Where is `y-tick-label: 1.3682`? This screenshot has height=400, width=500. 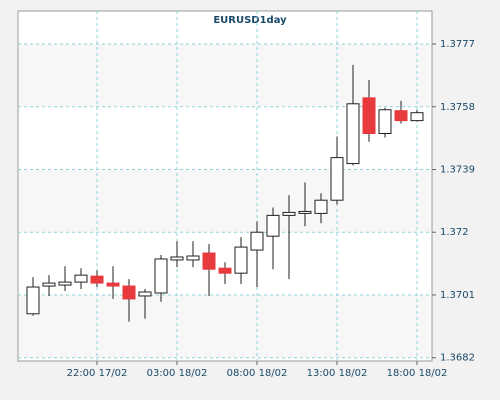 y-tick-label: 1.3682 is located at coordinates (457, 358).